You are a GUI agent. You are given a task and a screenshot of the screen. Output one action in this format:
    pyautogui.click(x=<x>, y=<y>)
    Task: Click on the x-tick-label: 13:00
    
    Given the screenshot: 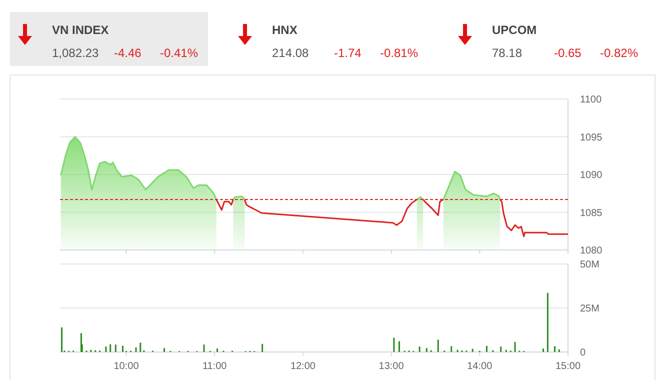 What is the action you would take?
    pyautogui.click(x=391, y=366)
    